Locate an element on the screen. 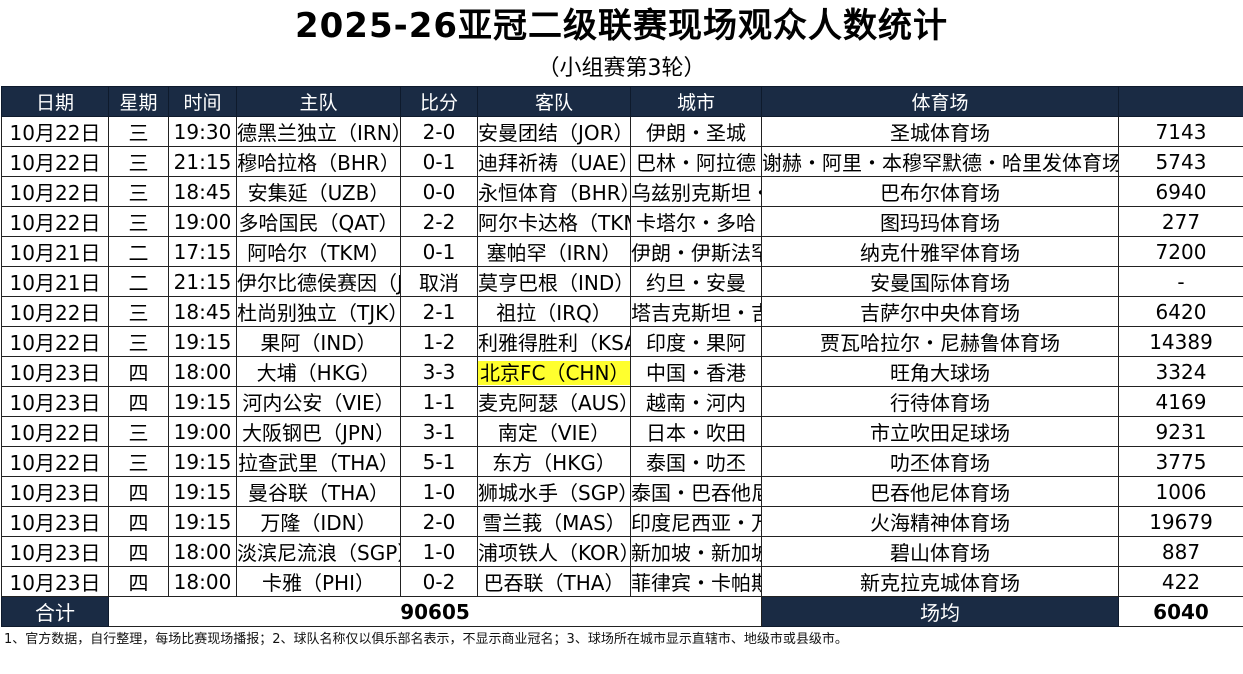  cell-away: 浦项铁人（KOR） is located at coordinates (554, 551).